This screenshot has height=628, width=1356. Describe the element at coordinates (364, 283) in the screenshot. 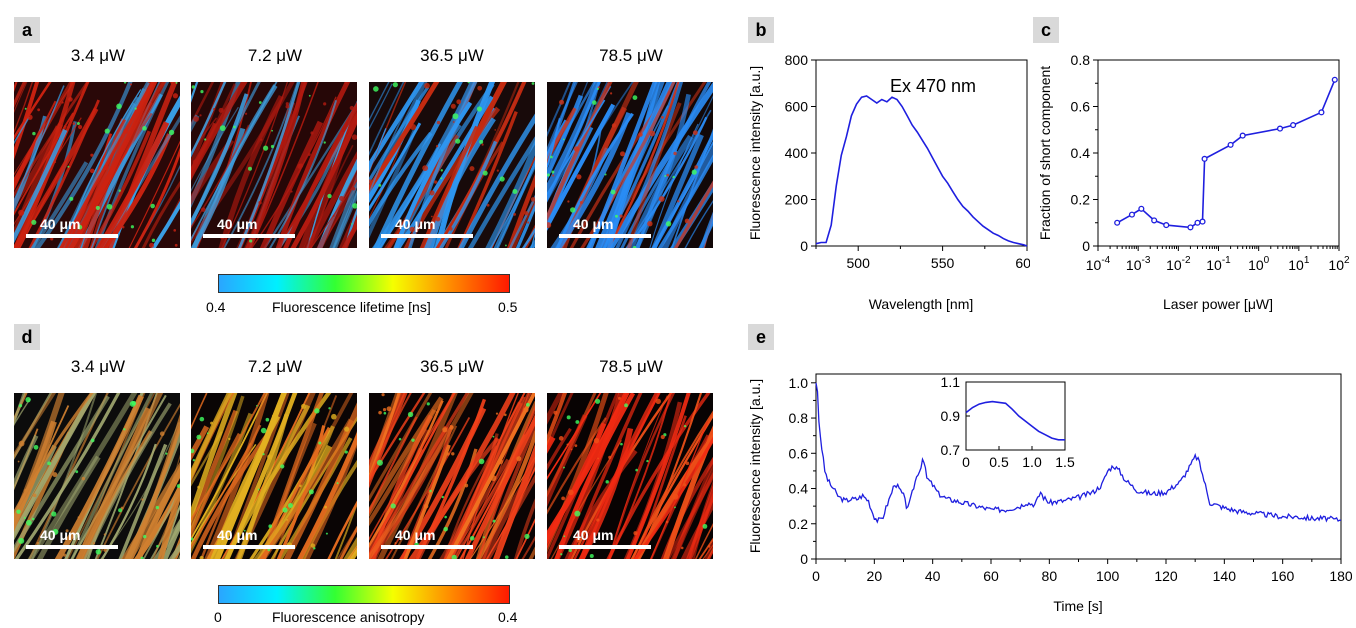

I see `lifetime-colorbar` at that location.